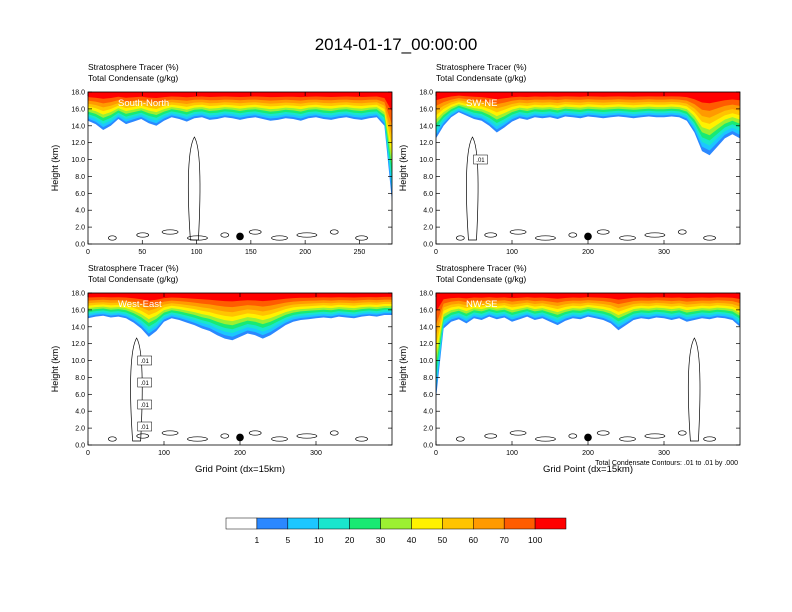 This screenshot has width=792, height=612. Describe the element at coordinates (257, 540) in the screenshot. I see `colorbar-label: 1` at that location.